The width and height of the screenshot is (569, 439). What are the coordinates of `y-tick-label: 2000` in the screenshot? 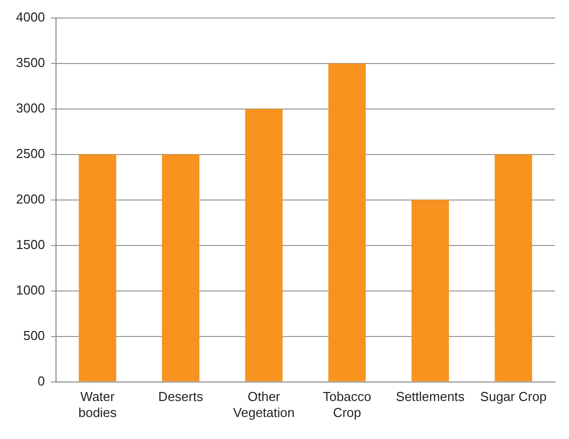 It's located at (30, 198).